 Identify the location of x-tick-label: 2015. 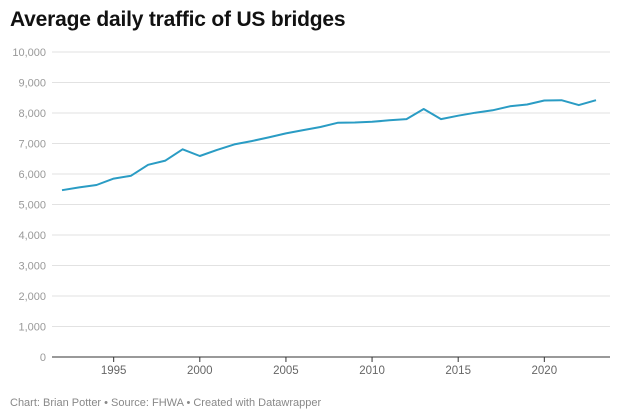
(458, 371).